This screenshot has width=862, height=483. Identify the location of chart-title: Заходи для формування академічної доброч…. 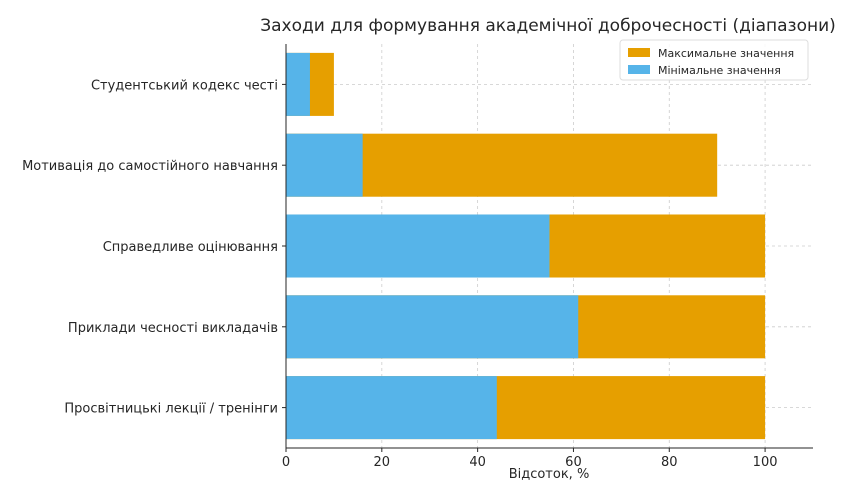
(548, 26).